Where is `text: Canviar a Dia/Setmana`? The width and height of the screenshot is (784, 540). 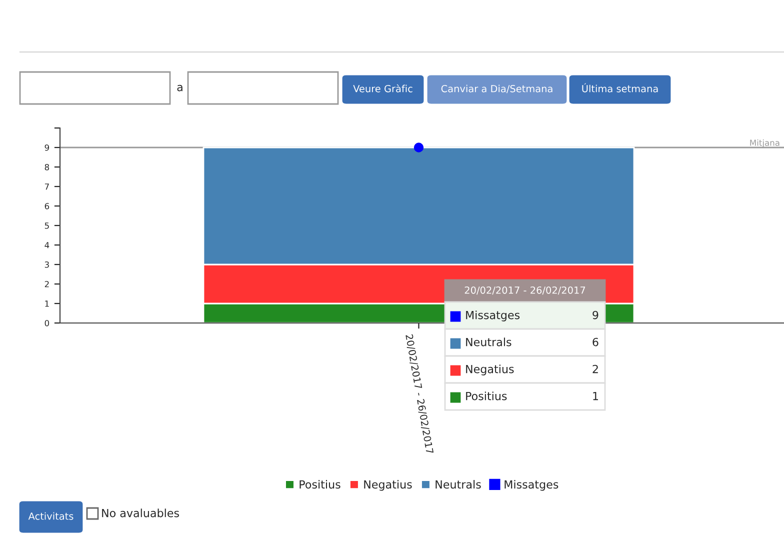 text: Canviar a Dia/Setmana is located at coordinates (496, 89).